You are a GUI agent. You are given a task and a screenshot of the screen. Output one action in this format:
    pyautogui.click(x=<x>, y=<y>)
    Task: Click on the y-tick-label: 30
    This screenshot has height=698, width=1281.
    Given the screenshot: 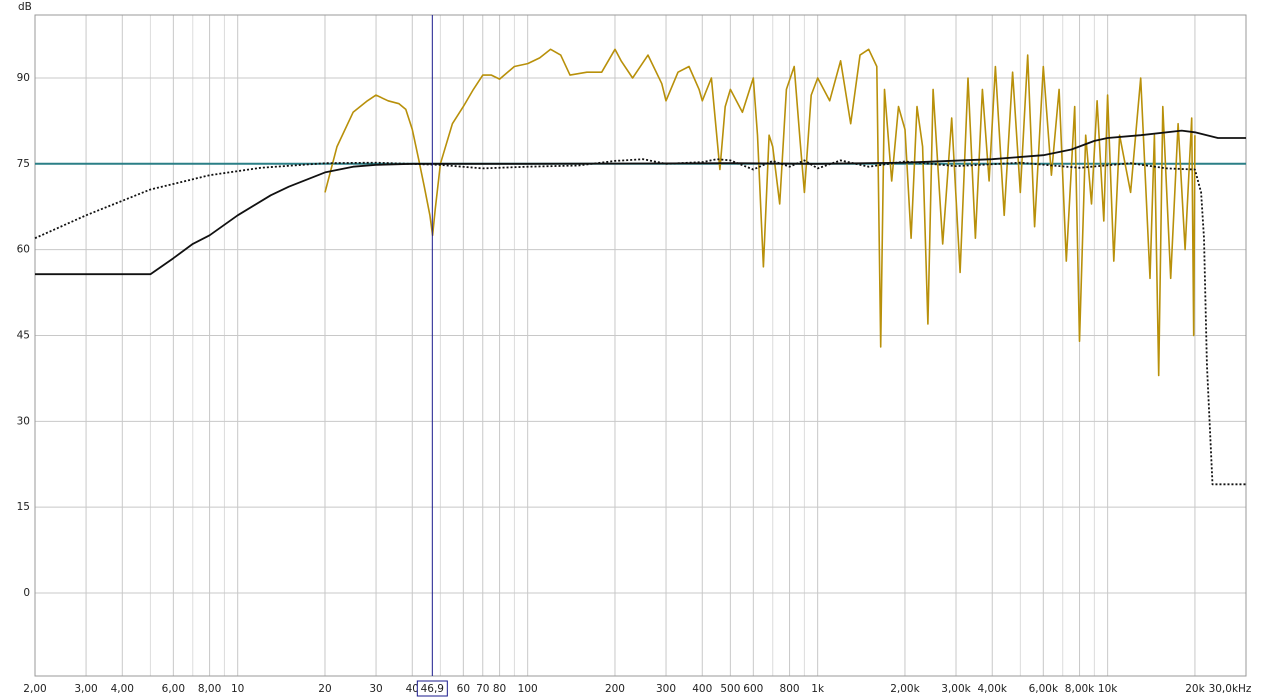 What is the action you would take?
    pyautogui.click(x=23, y=421)
    